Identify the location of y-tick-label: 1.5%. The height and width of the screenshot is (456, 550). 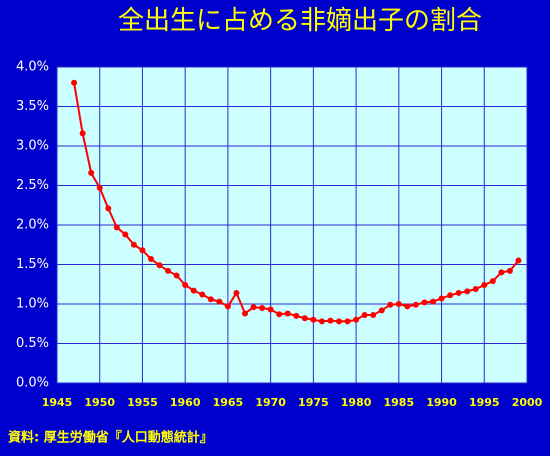
(32, 264).